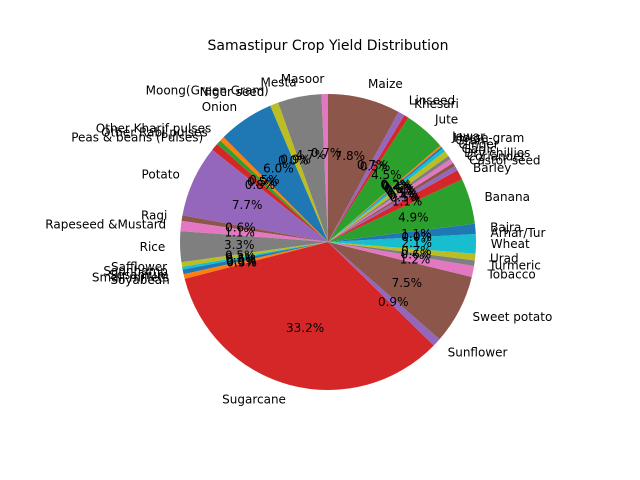 This screenshot has width=640, height=480. What do you see at coordinates (311, 155) in the screenshot?
I see `percent-label-mesta: 4.7%` at bounding box center [311, 155].